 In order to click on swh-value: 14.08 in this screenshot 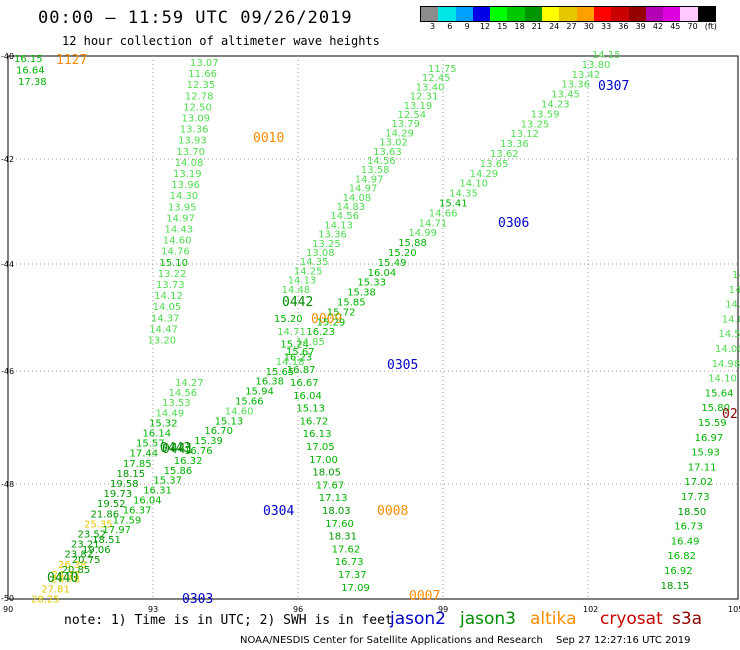, I will do `click(189, 163)`.